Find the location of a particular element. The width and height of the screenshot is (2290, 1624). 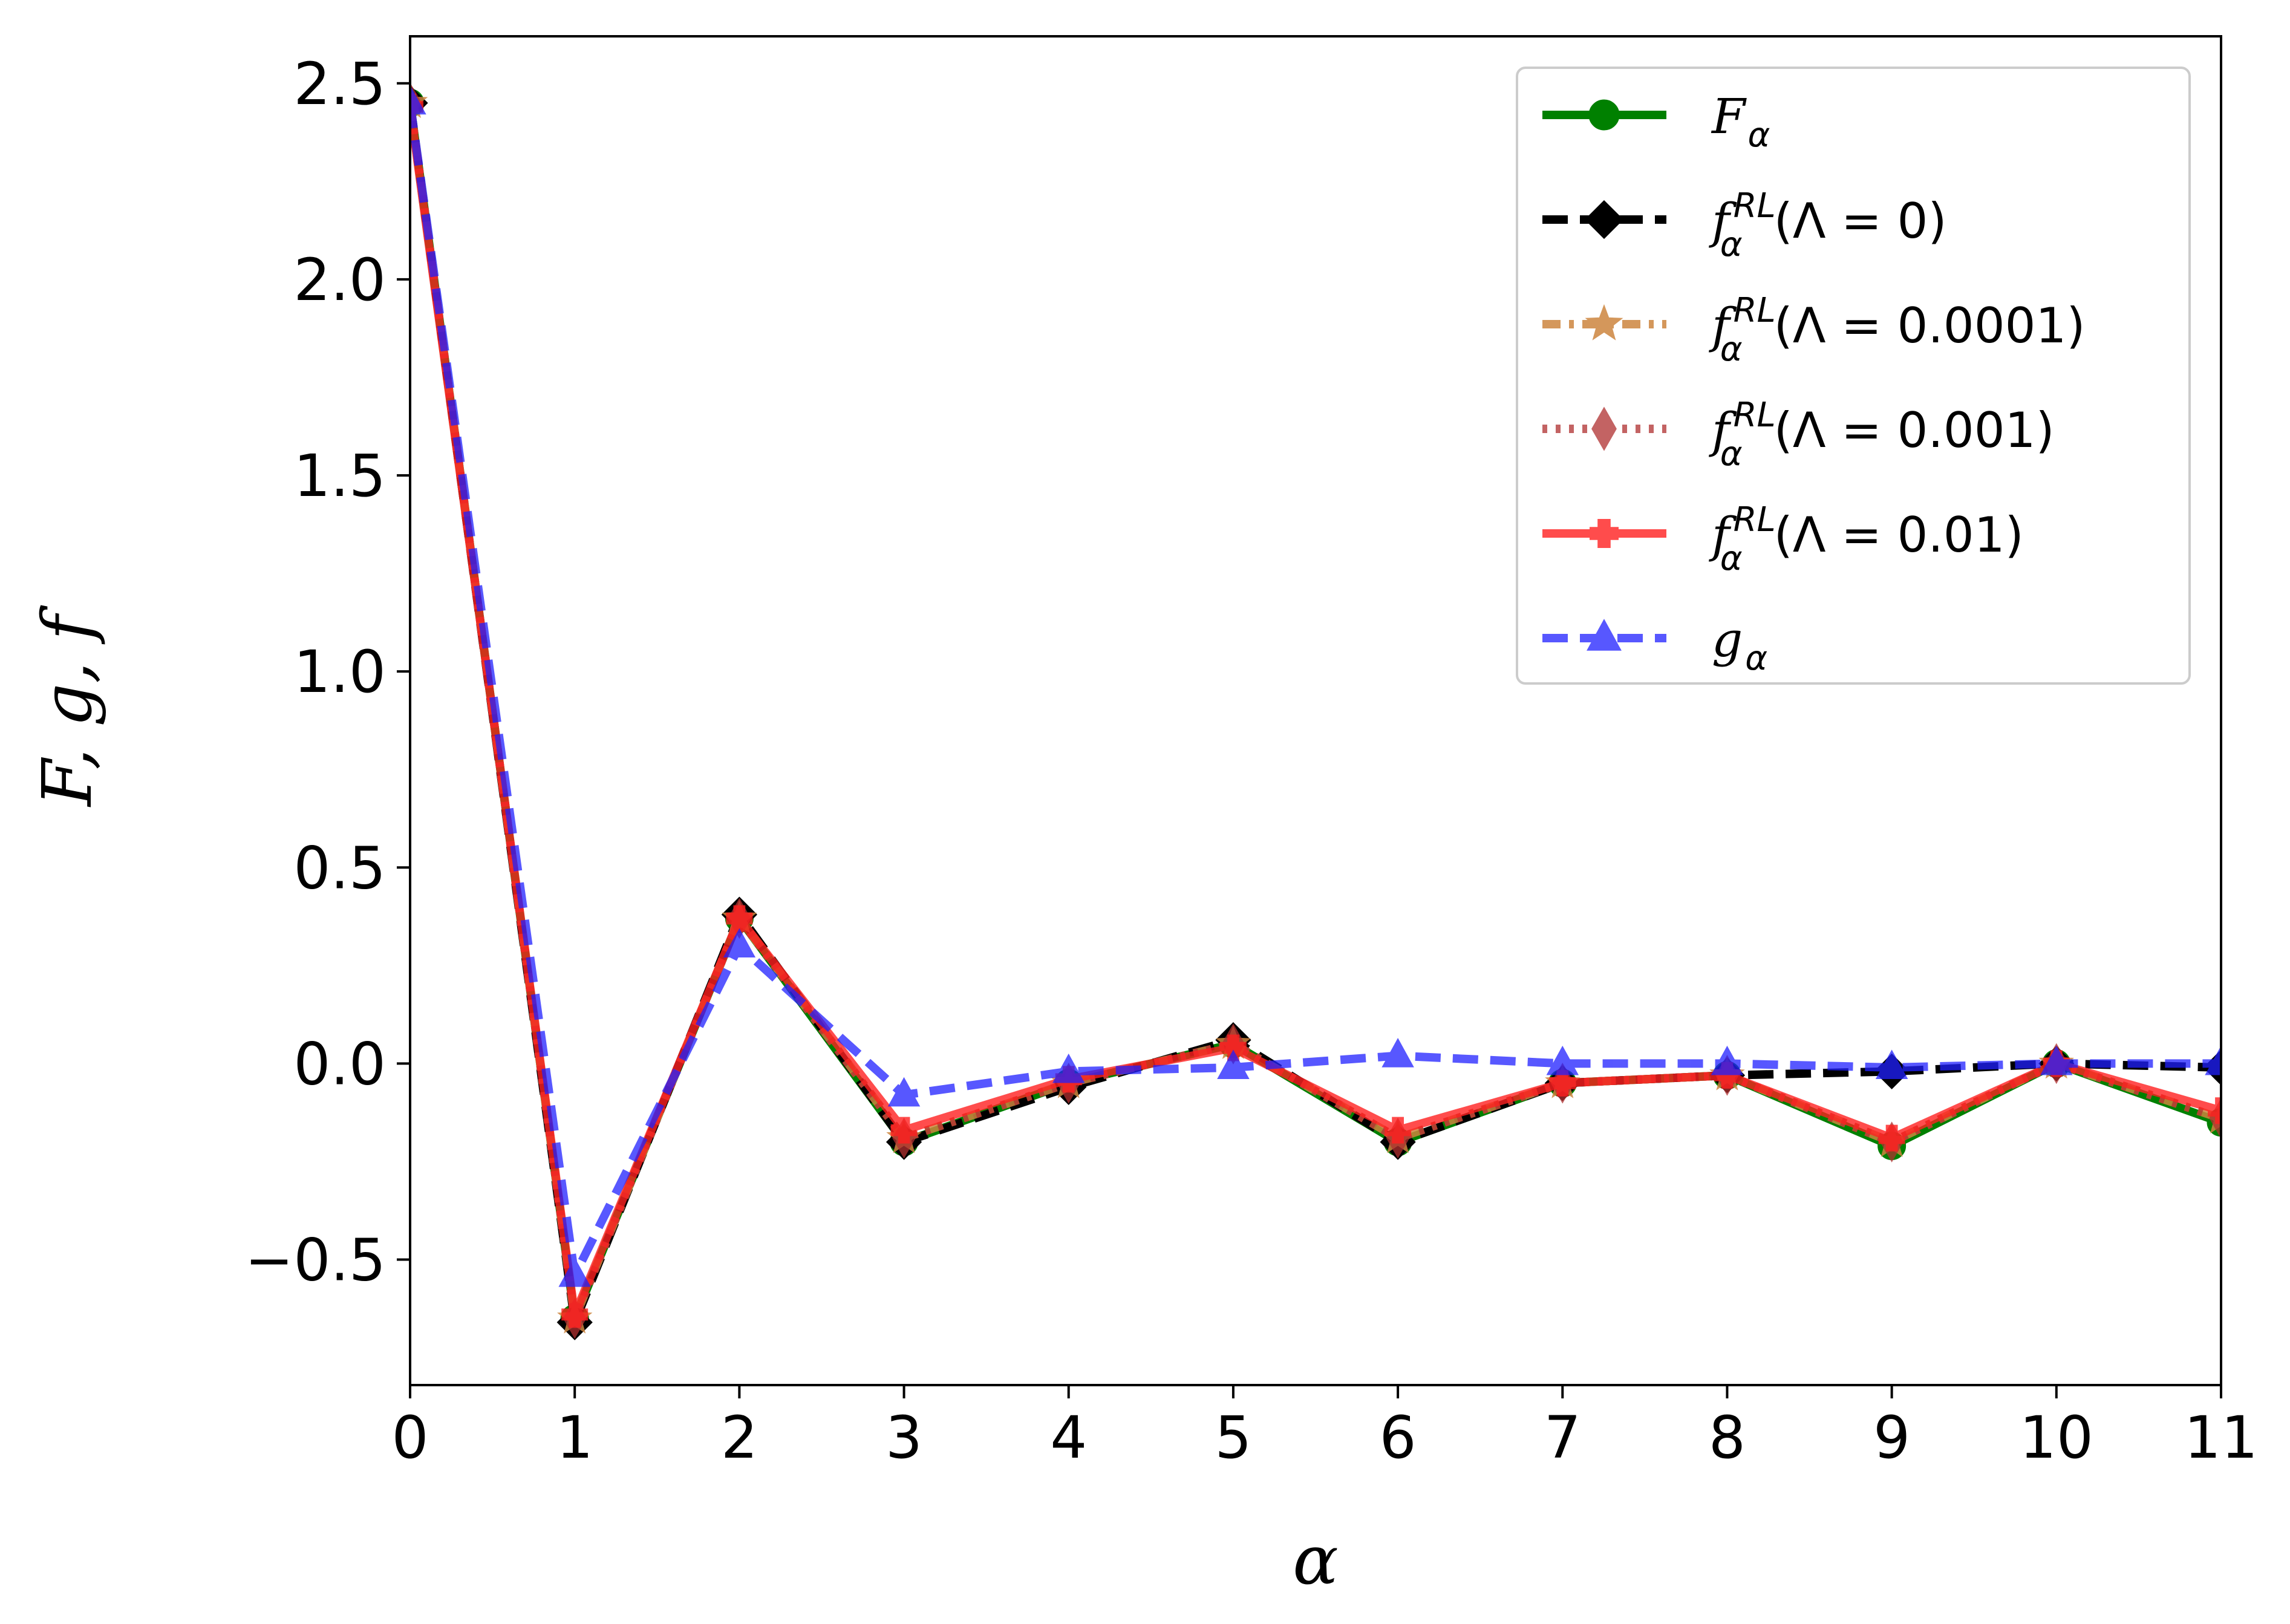

y-tick-label: 2.0 is located at coordinates (340, 280).